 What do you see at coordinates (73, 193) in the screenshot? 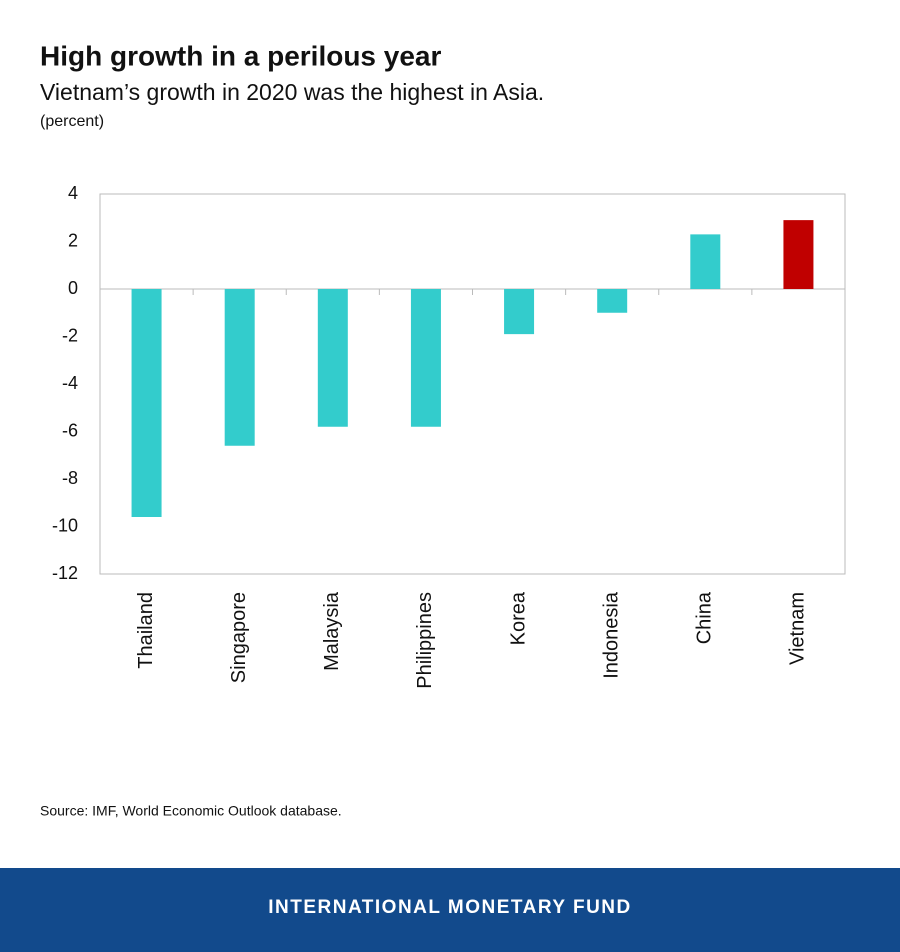
I see `y-tick-label: 4` at bounding box center [73, 193].